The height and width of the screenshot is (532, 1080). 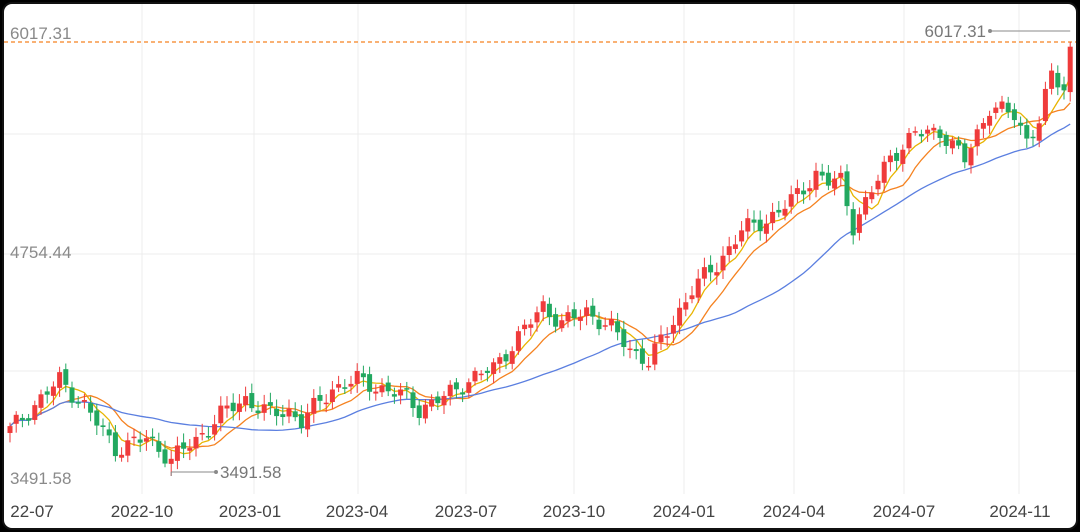 I want to click on x-tick-label: 2024-04, so click(x=794, y=511).